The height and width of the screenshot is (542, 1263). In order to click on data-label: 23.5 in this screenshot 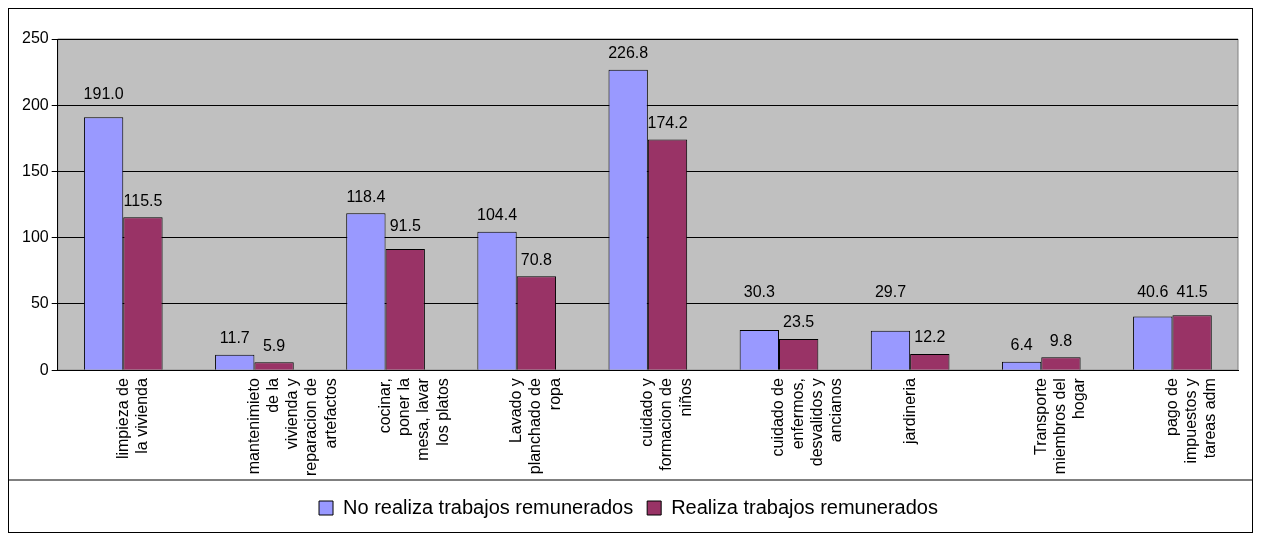, I will do `click(799, 322)`.